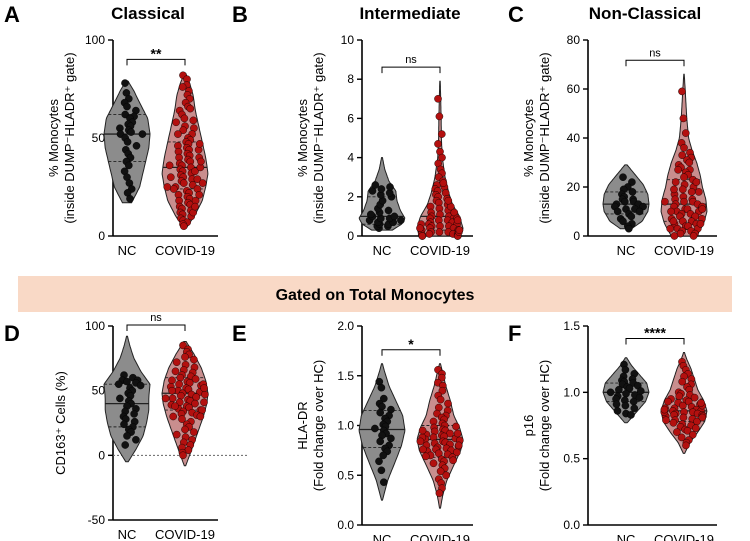 The height and width of the screenshot is (541, 750). Describe the element at coordinates (350, 236) in the screenshot. I see `y-tick-label: 0` at that location.